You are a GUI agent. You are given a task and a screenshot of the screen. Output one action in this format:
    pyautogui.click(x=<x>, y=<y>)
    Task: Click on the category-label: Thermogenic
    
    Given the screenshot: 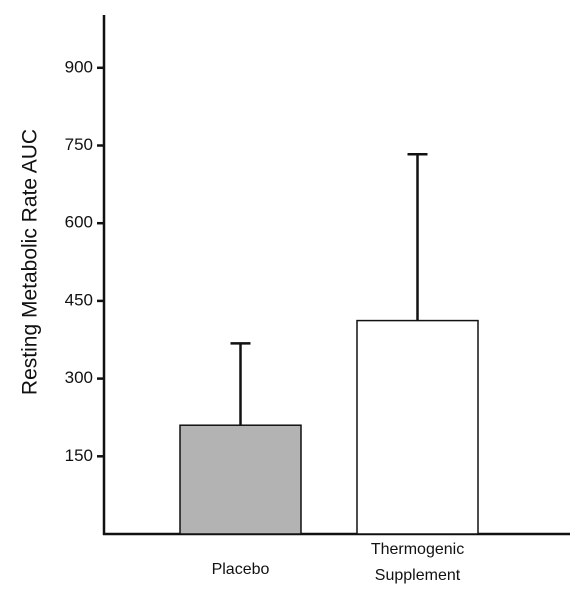 What is the action you would take?
    pyautogui.click(x=417, y=549)
    